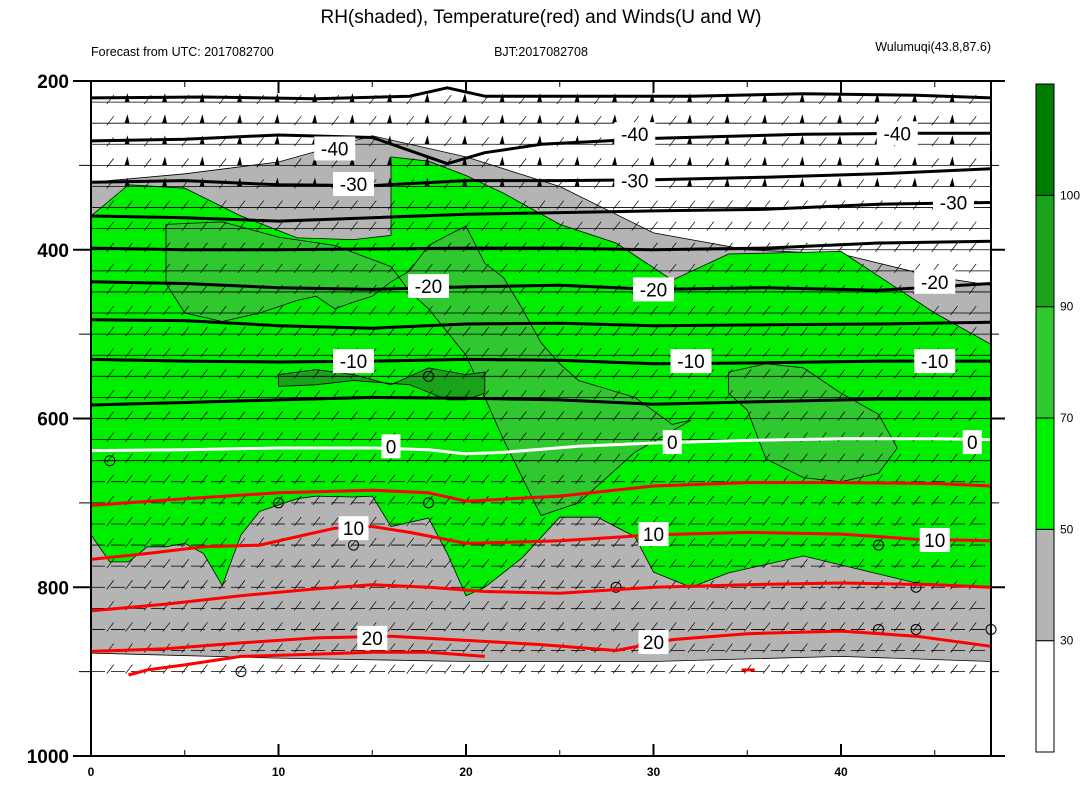 This screenshot has width=1087, height=806. Describe the element at coordinates (654, 772) in the screenshot. I see `x-tick-label: 30` at that location.